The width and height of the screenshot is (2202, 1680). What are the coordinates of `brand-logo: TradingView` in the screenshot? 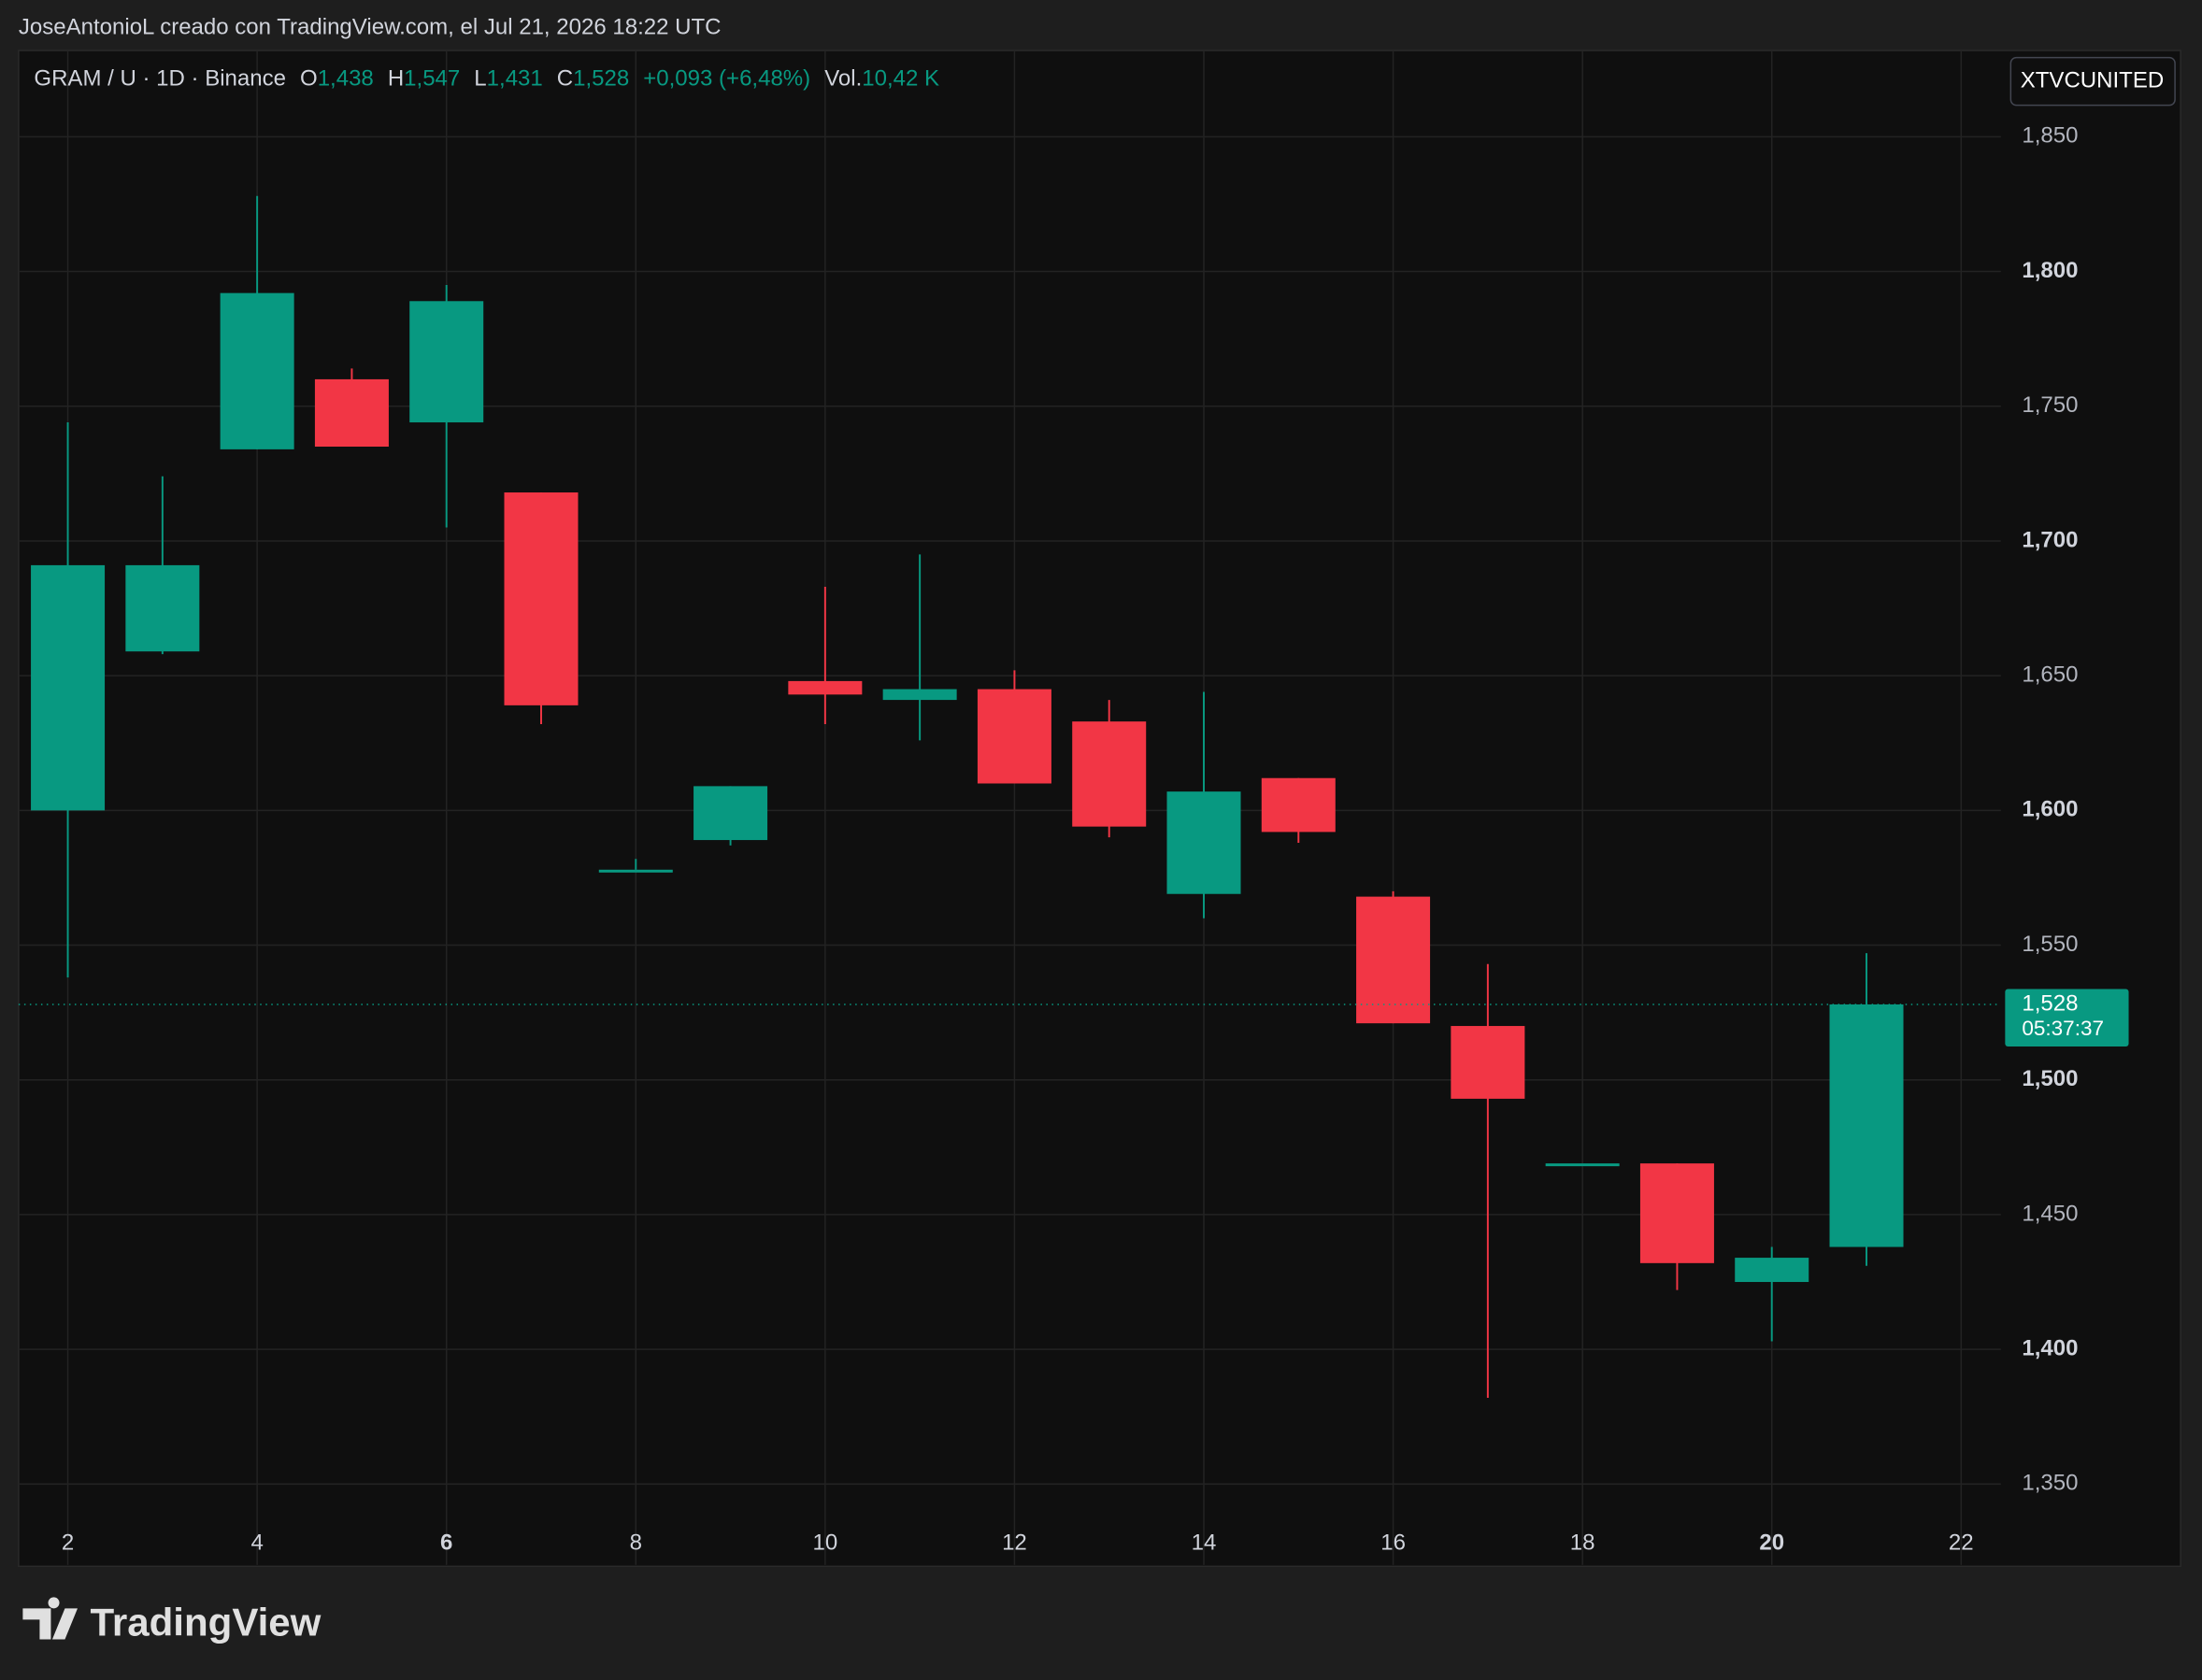 It's located at (172, 1620).